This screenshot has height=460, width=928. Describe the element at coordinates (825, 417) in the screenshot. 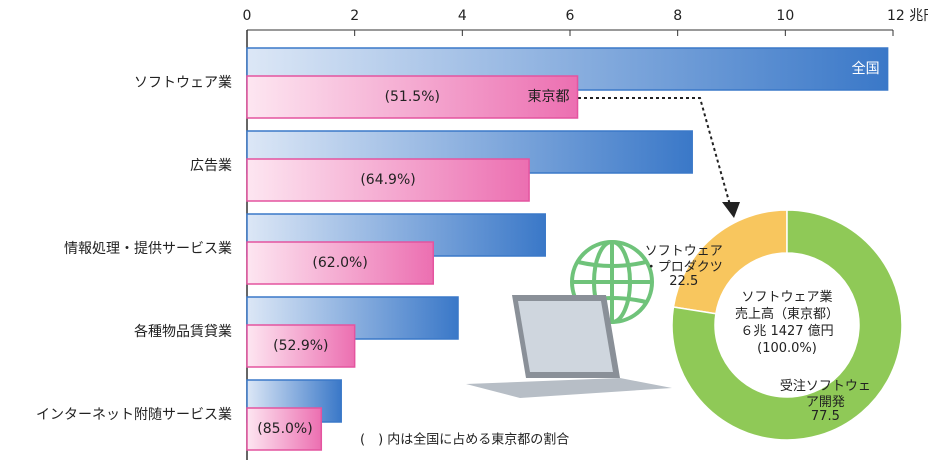

I see `slice-value: 77.5` at that location.